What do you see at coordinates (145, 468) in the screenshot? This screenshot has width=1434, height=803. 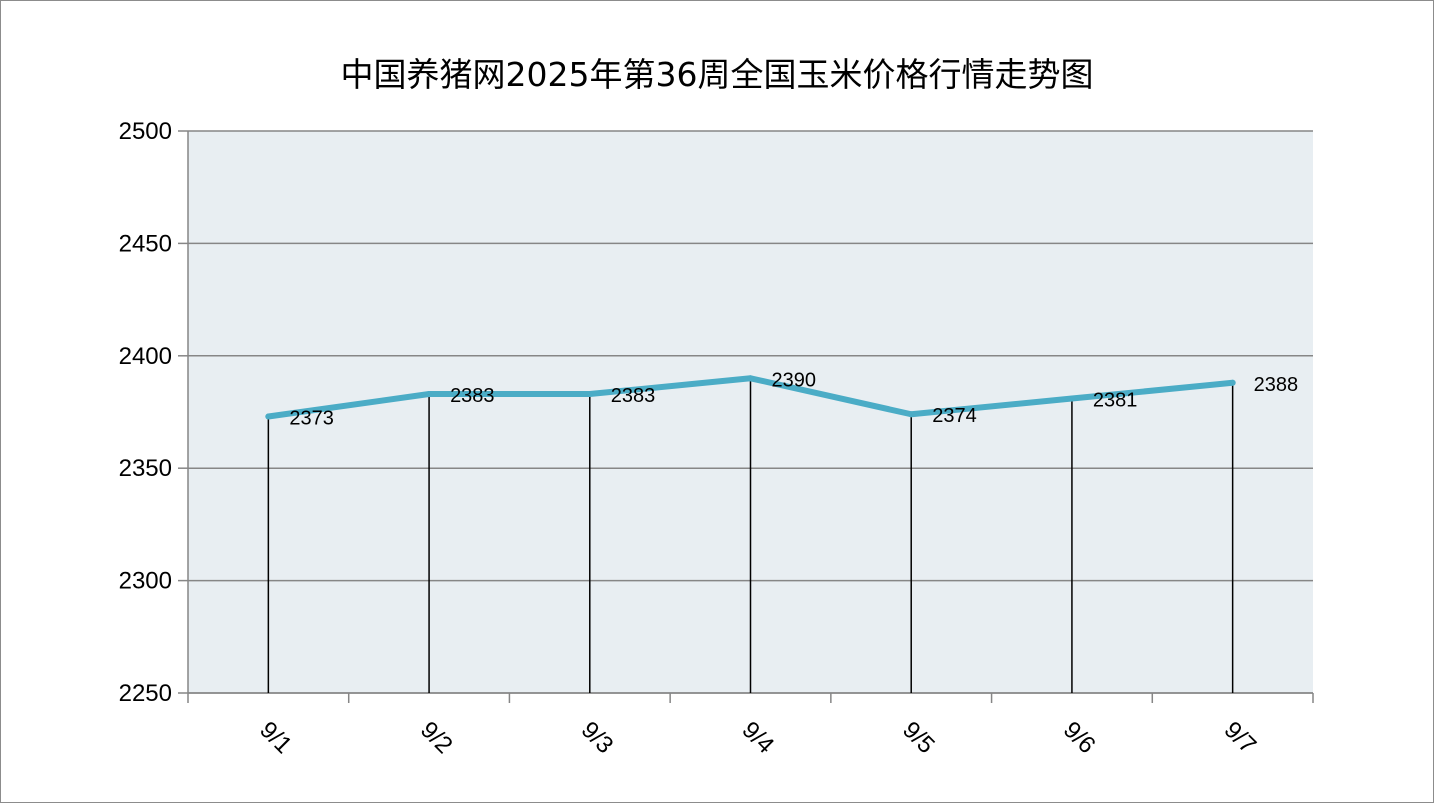 I see `y-tick-label: 2350` at bounding box center [145, 468].